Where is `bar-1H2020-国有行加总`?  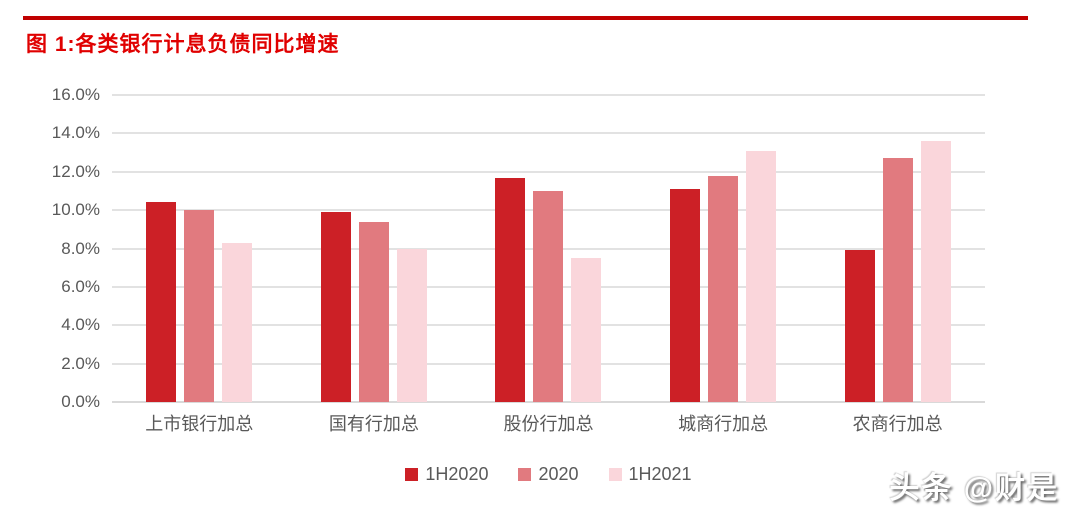
bar-1H2020-国有行加总 is located at coordinates (335, 307).